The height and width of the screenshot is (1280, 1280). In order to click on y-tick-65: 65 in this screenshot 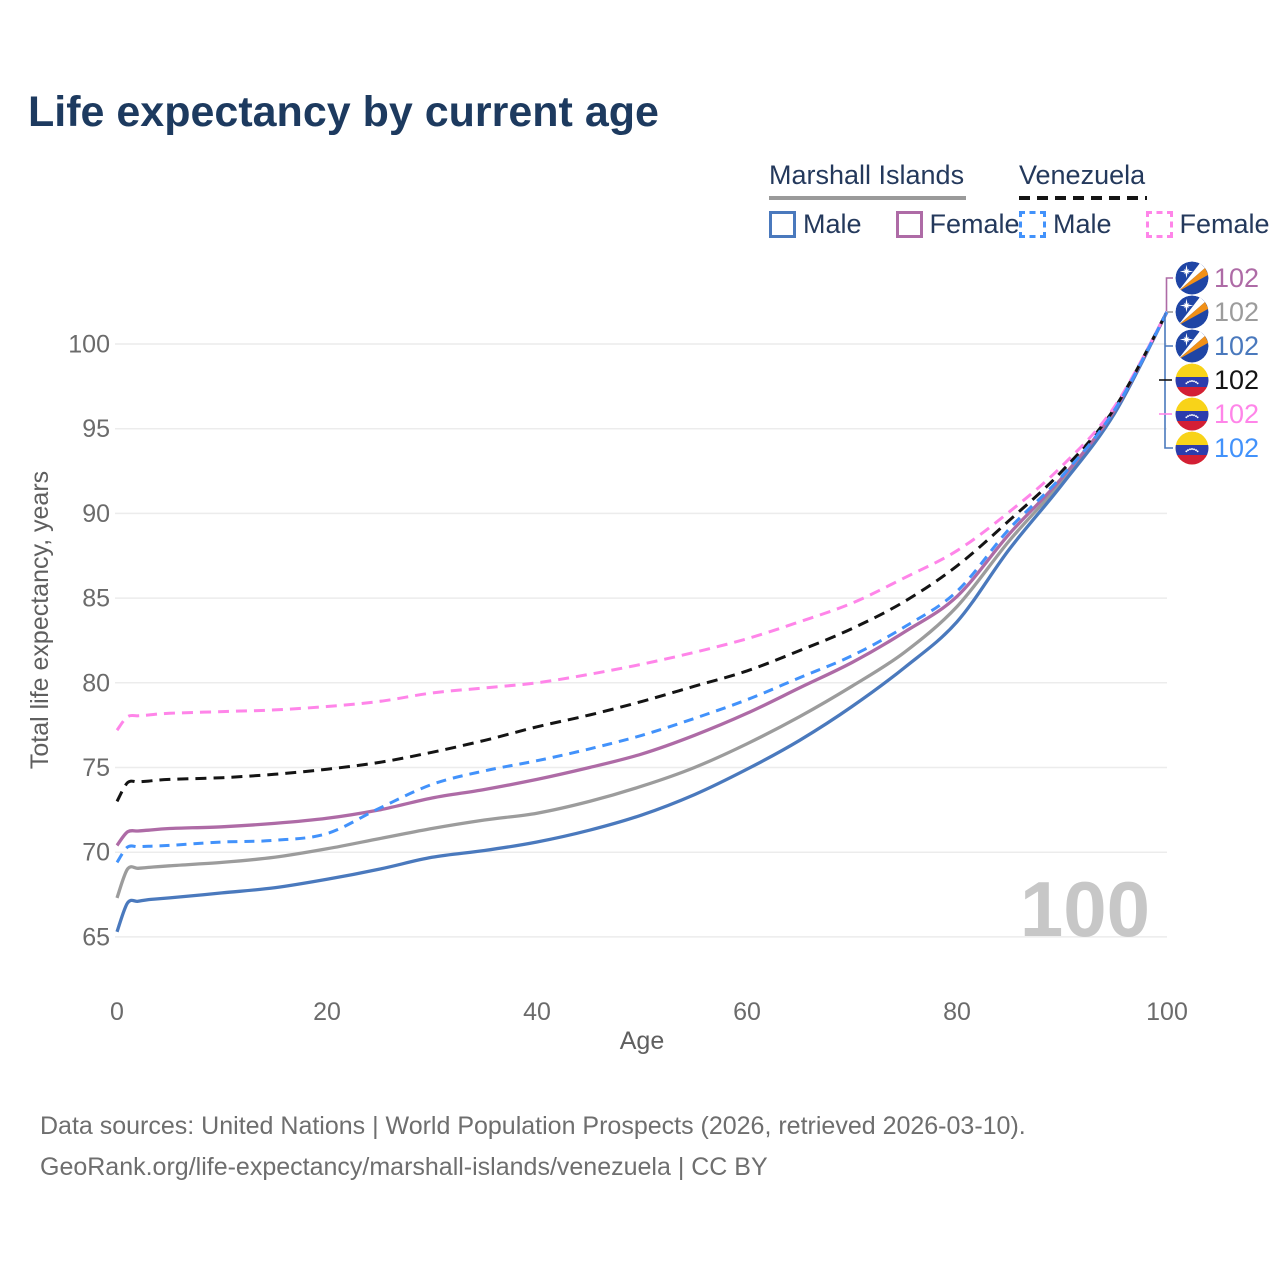, I will do `click(96, 937)`.